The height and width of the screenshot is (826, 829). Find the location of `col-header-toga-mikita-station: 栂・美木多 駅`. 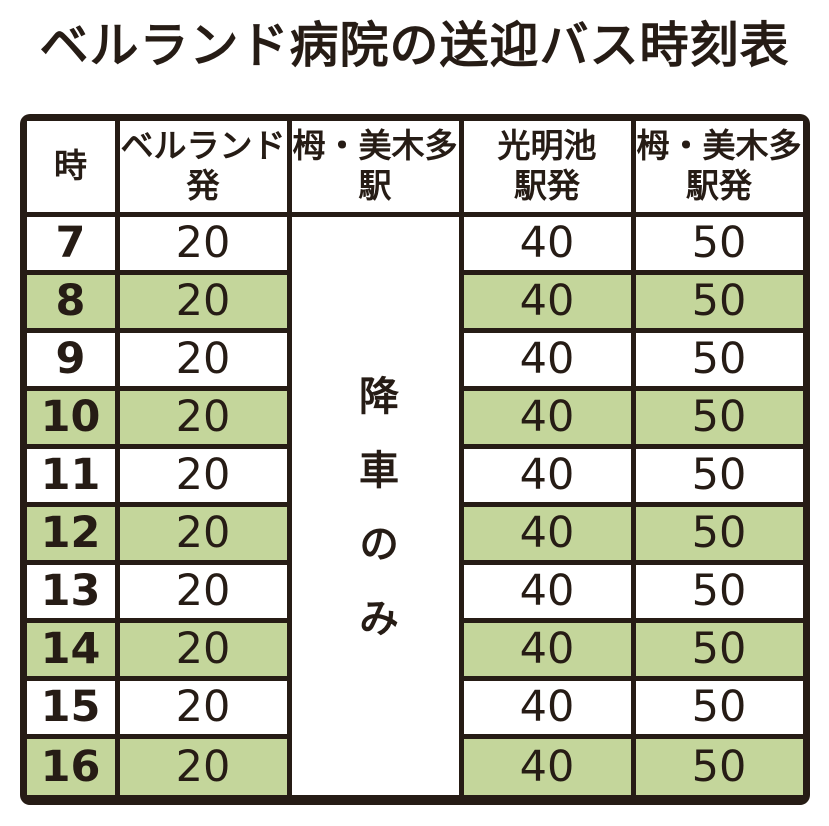

col-header-toga-mikita-station: 栂・美木多 駅 is located at coordinates (377, 168).